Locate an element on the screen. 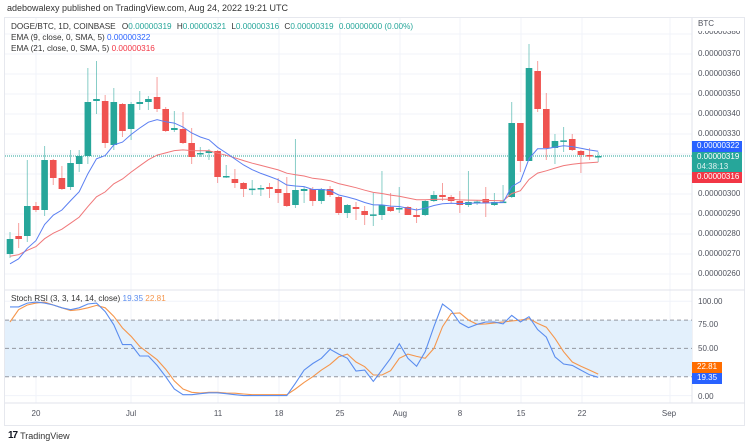  price-tick: 0.00000340 is located at coordinates (719, 113).